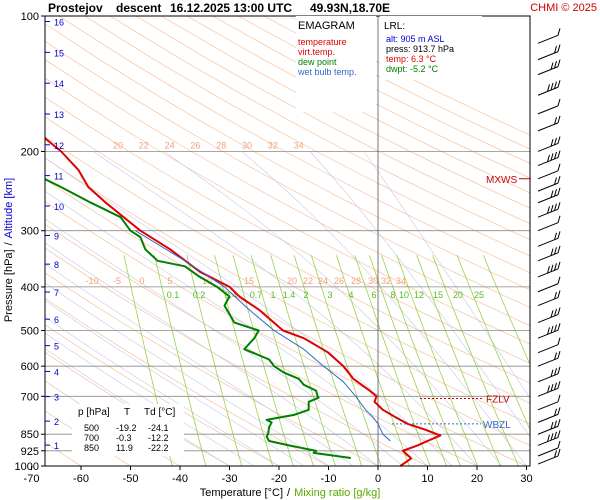  What do you see at coordinates (278, 475) in the screenshot?
I see `temperature-axis: -70 -60 -50 -40 -30 -20 -10 0 10 20 30` at bounding box center [278, 475].